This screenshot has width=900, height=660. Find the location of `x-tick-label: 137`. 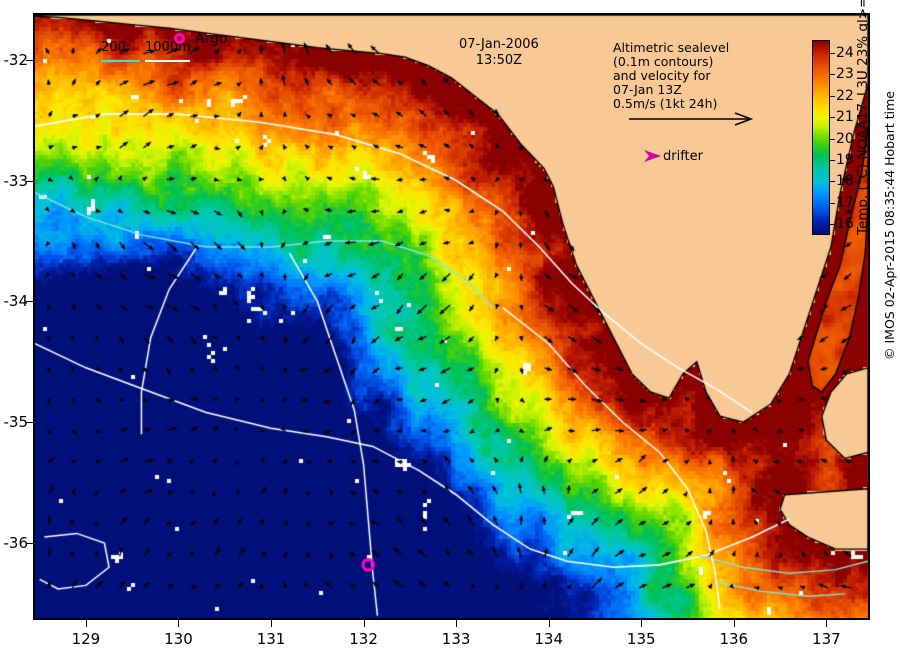

x-tick-label: 137 is located at coordinates (826, 639).